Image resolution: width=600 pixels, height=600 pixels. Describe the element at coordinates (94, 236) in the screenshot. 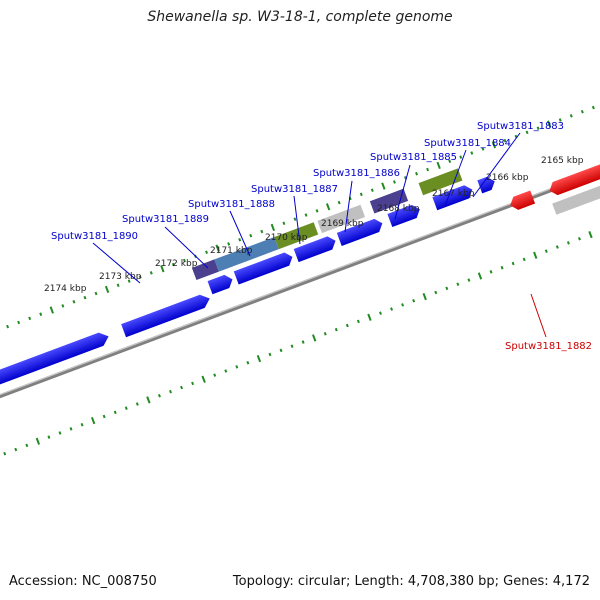

I see `gene-label: Sputw3181_1890` at that location.